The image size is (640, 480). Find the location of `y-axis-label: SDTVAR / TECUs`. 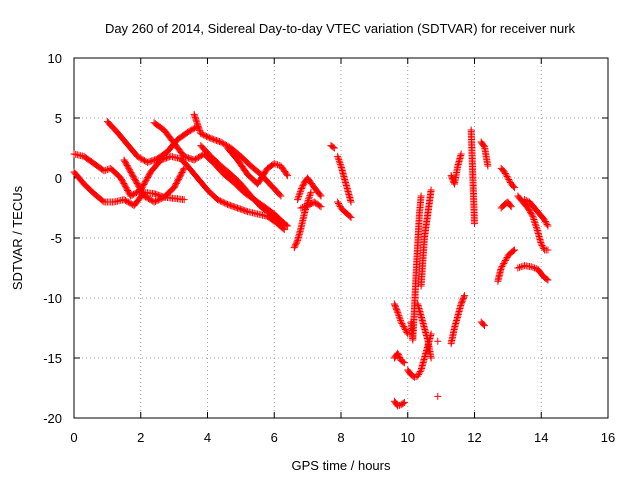

y-axis-label: SDTVAR / TECUs is located at coordinates (17, 237).